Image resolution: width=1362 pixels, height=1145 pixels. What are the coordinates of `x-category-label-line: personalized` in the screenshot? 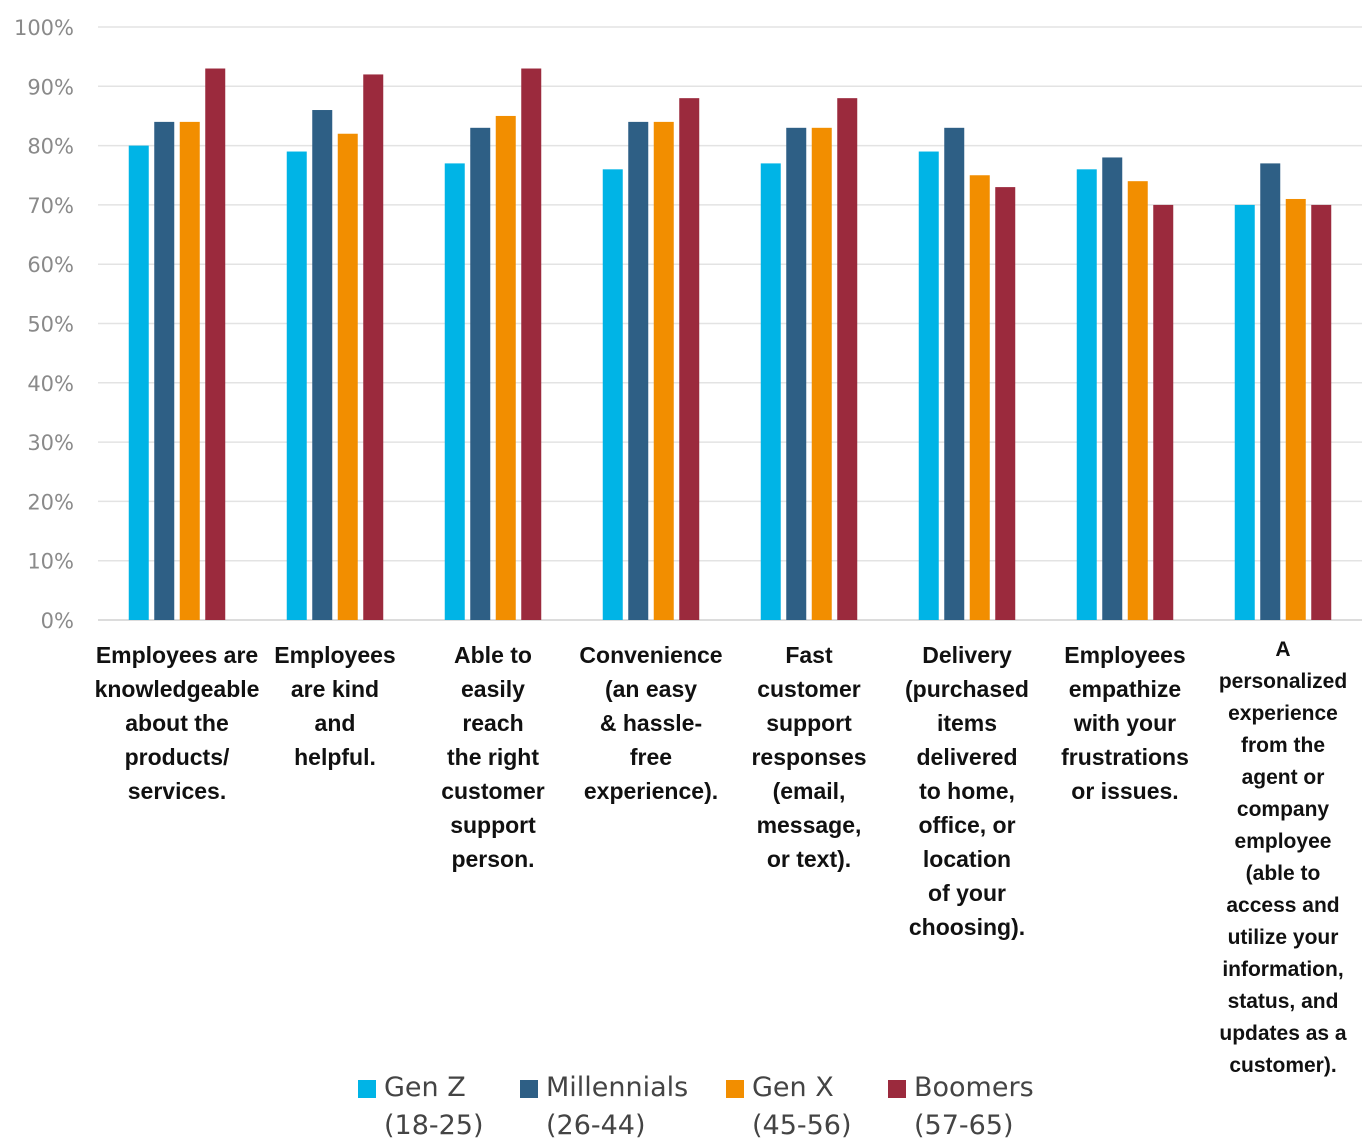 It's located at (1283, 681).